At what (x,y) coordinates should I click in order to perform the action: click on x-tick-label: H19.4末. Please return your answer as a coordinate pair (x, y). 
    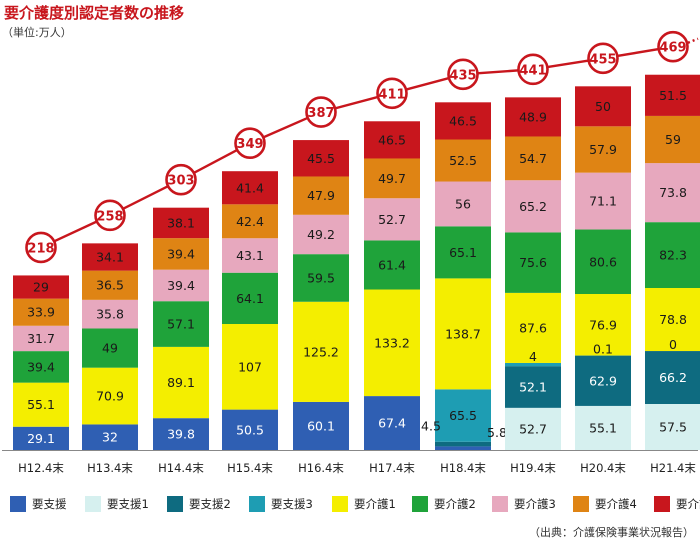
    Looking at the image, I should click on (533, 468).